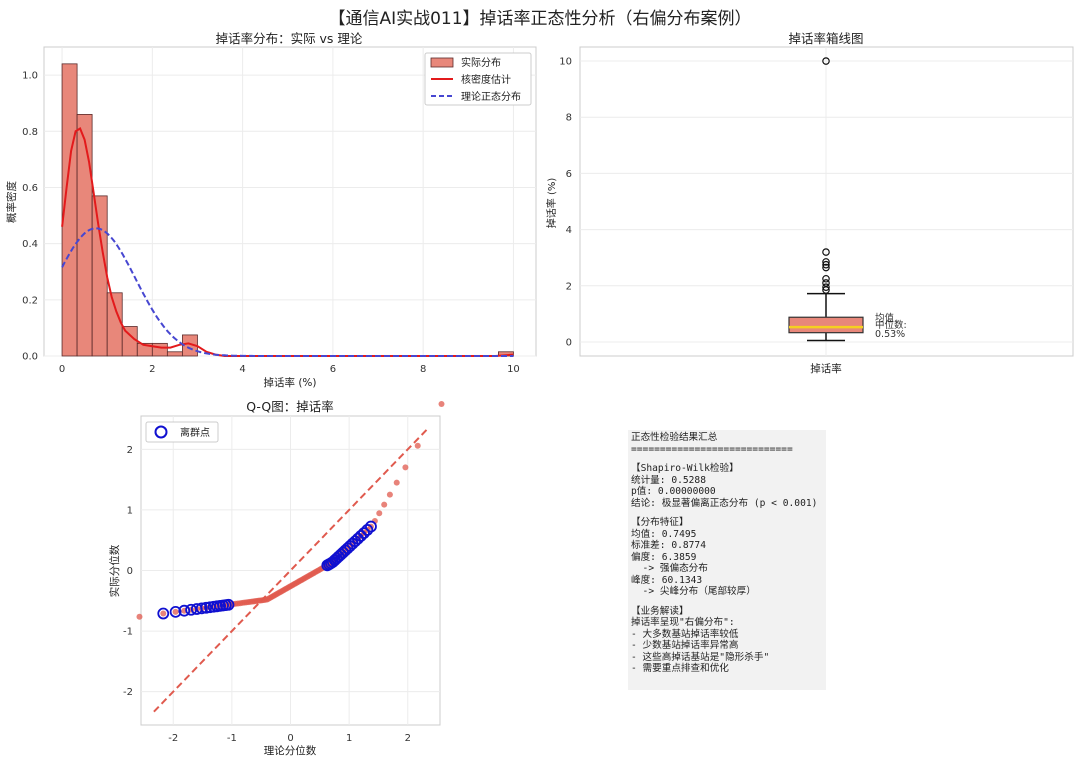  What do you see at coordinates (152, 369) in the screenshot?
I see `histogram-xtick-label: 2` at bounding box center [152, 369].